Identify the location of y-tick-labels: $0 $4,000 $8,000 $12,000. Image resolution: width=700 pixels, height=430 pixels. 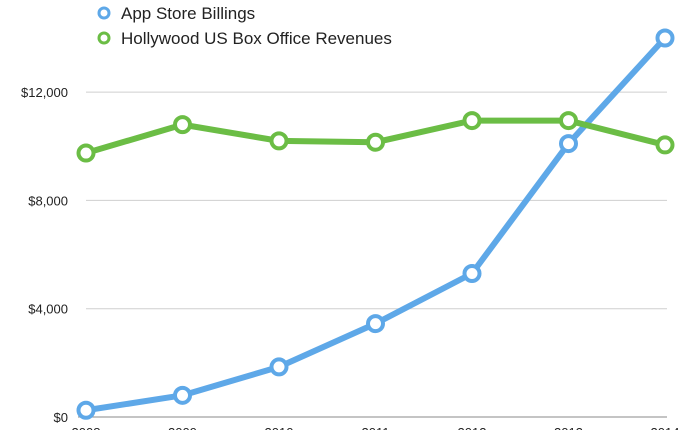
(44, 255).